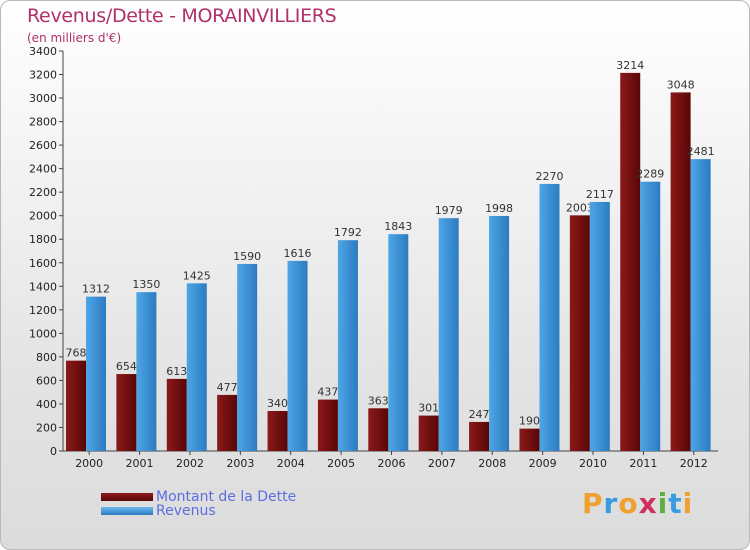 This screenshot has height=550, width=750. I want to click on data-label-revenue: 2117, so click(600, 194).